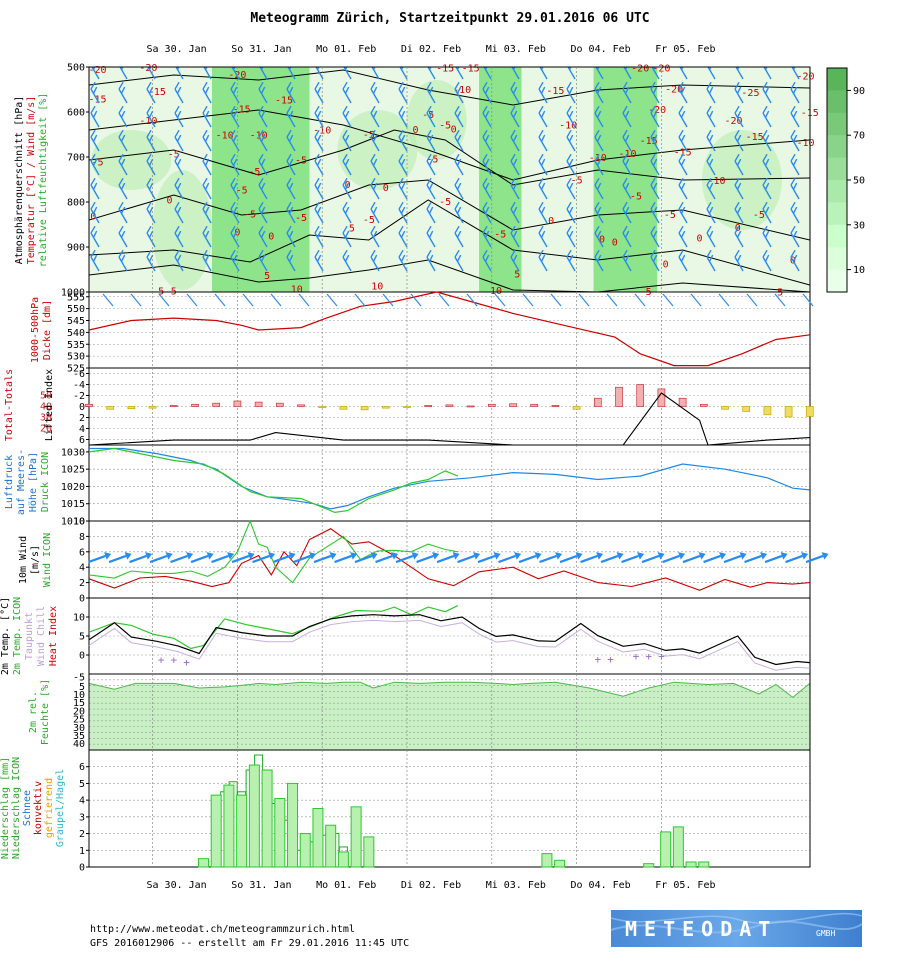  What do you see at coordinates (449, 478) in the screenshot?
I see `pressure-gfs-line` at bounding box center [449, 478].